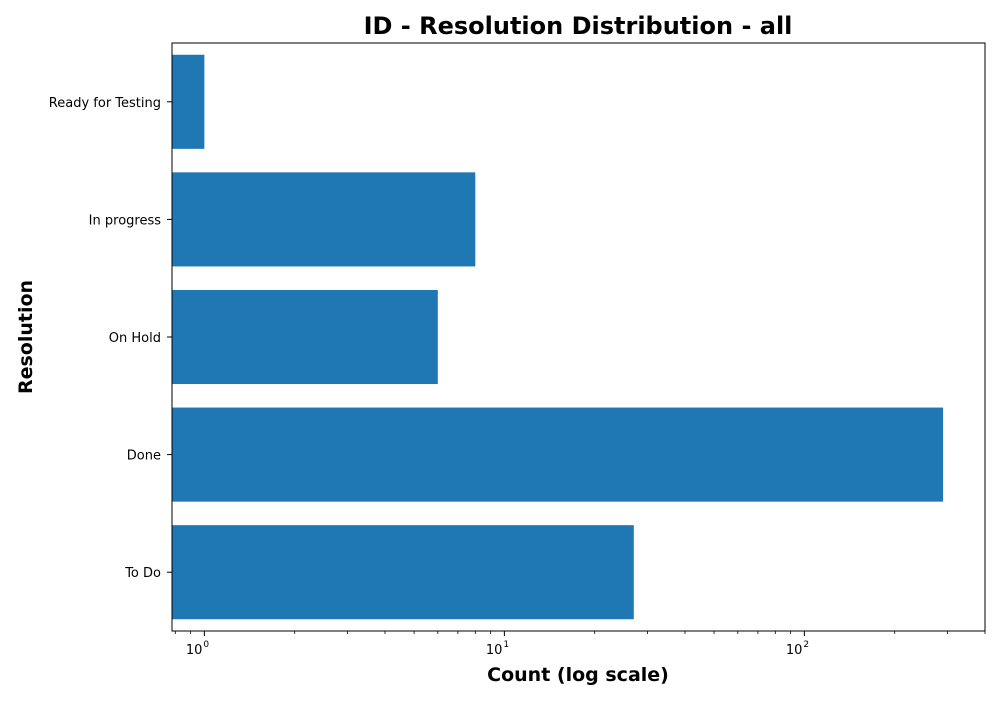 This screenshot has height=704, width=1000. What do you see at coordinates (125, 220) in the screenshot?
I see `y-tick-label: In progress` at bounding box center [125, 220].